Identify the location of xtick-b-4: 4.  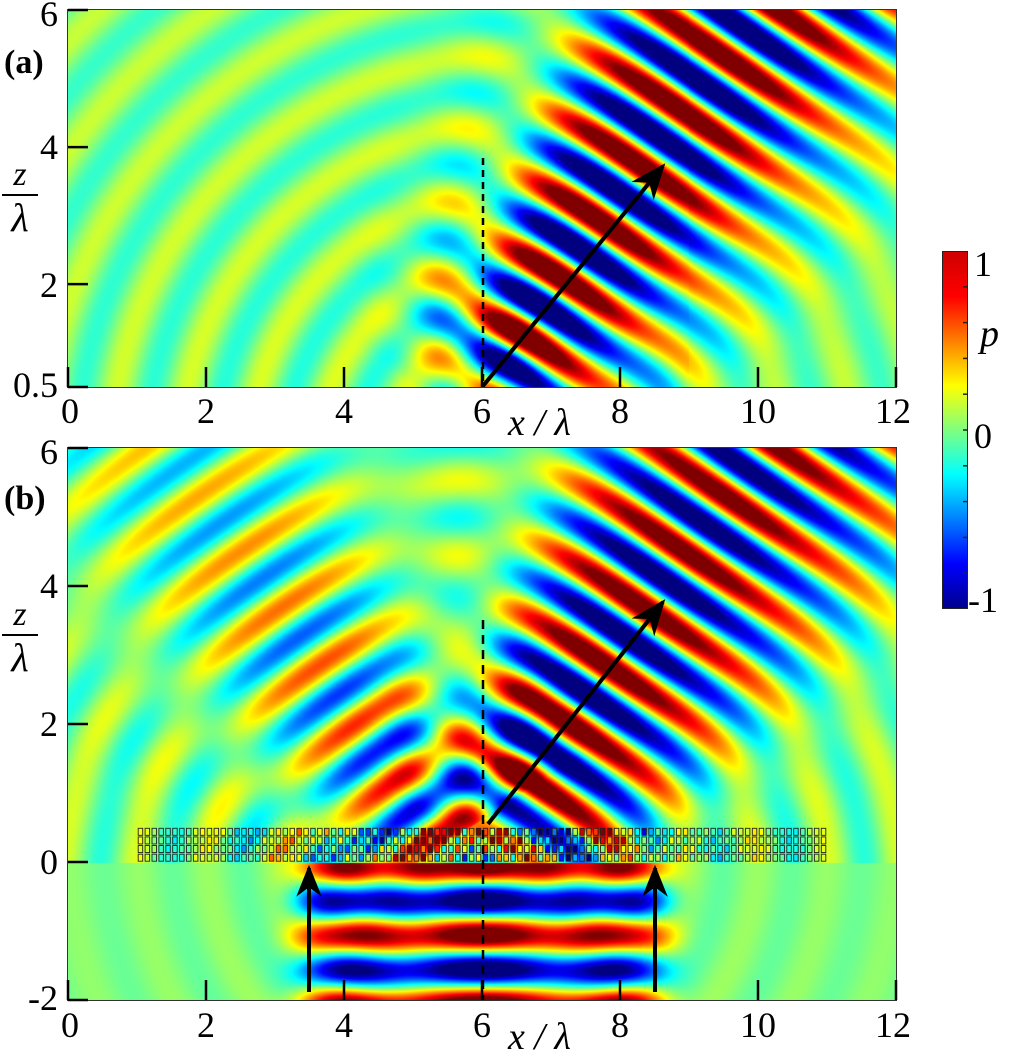
(344, 1025).